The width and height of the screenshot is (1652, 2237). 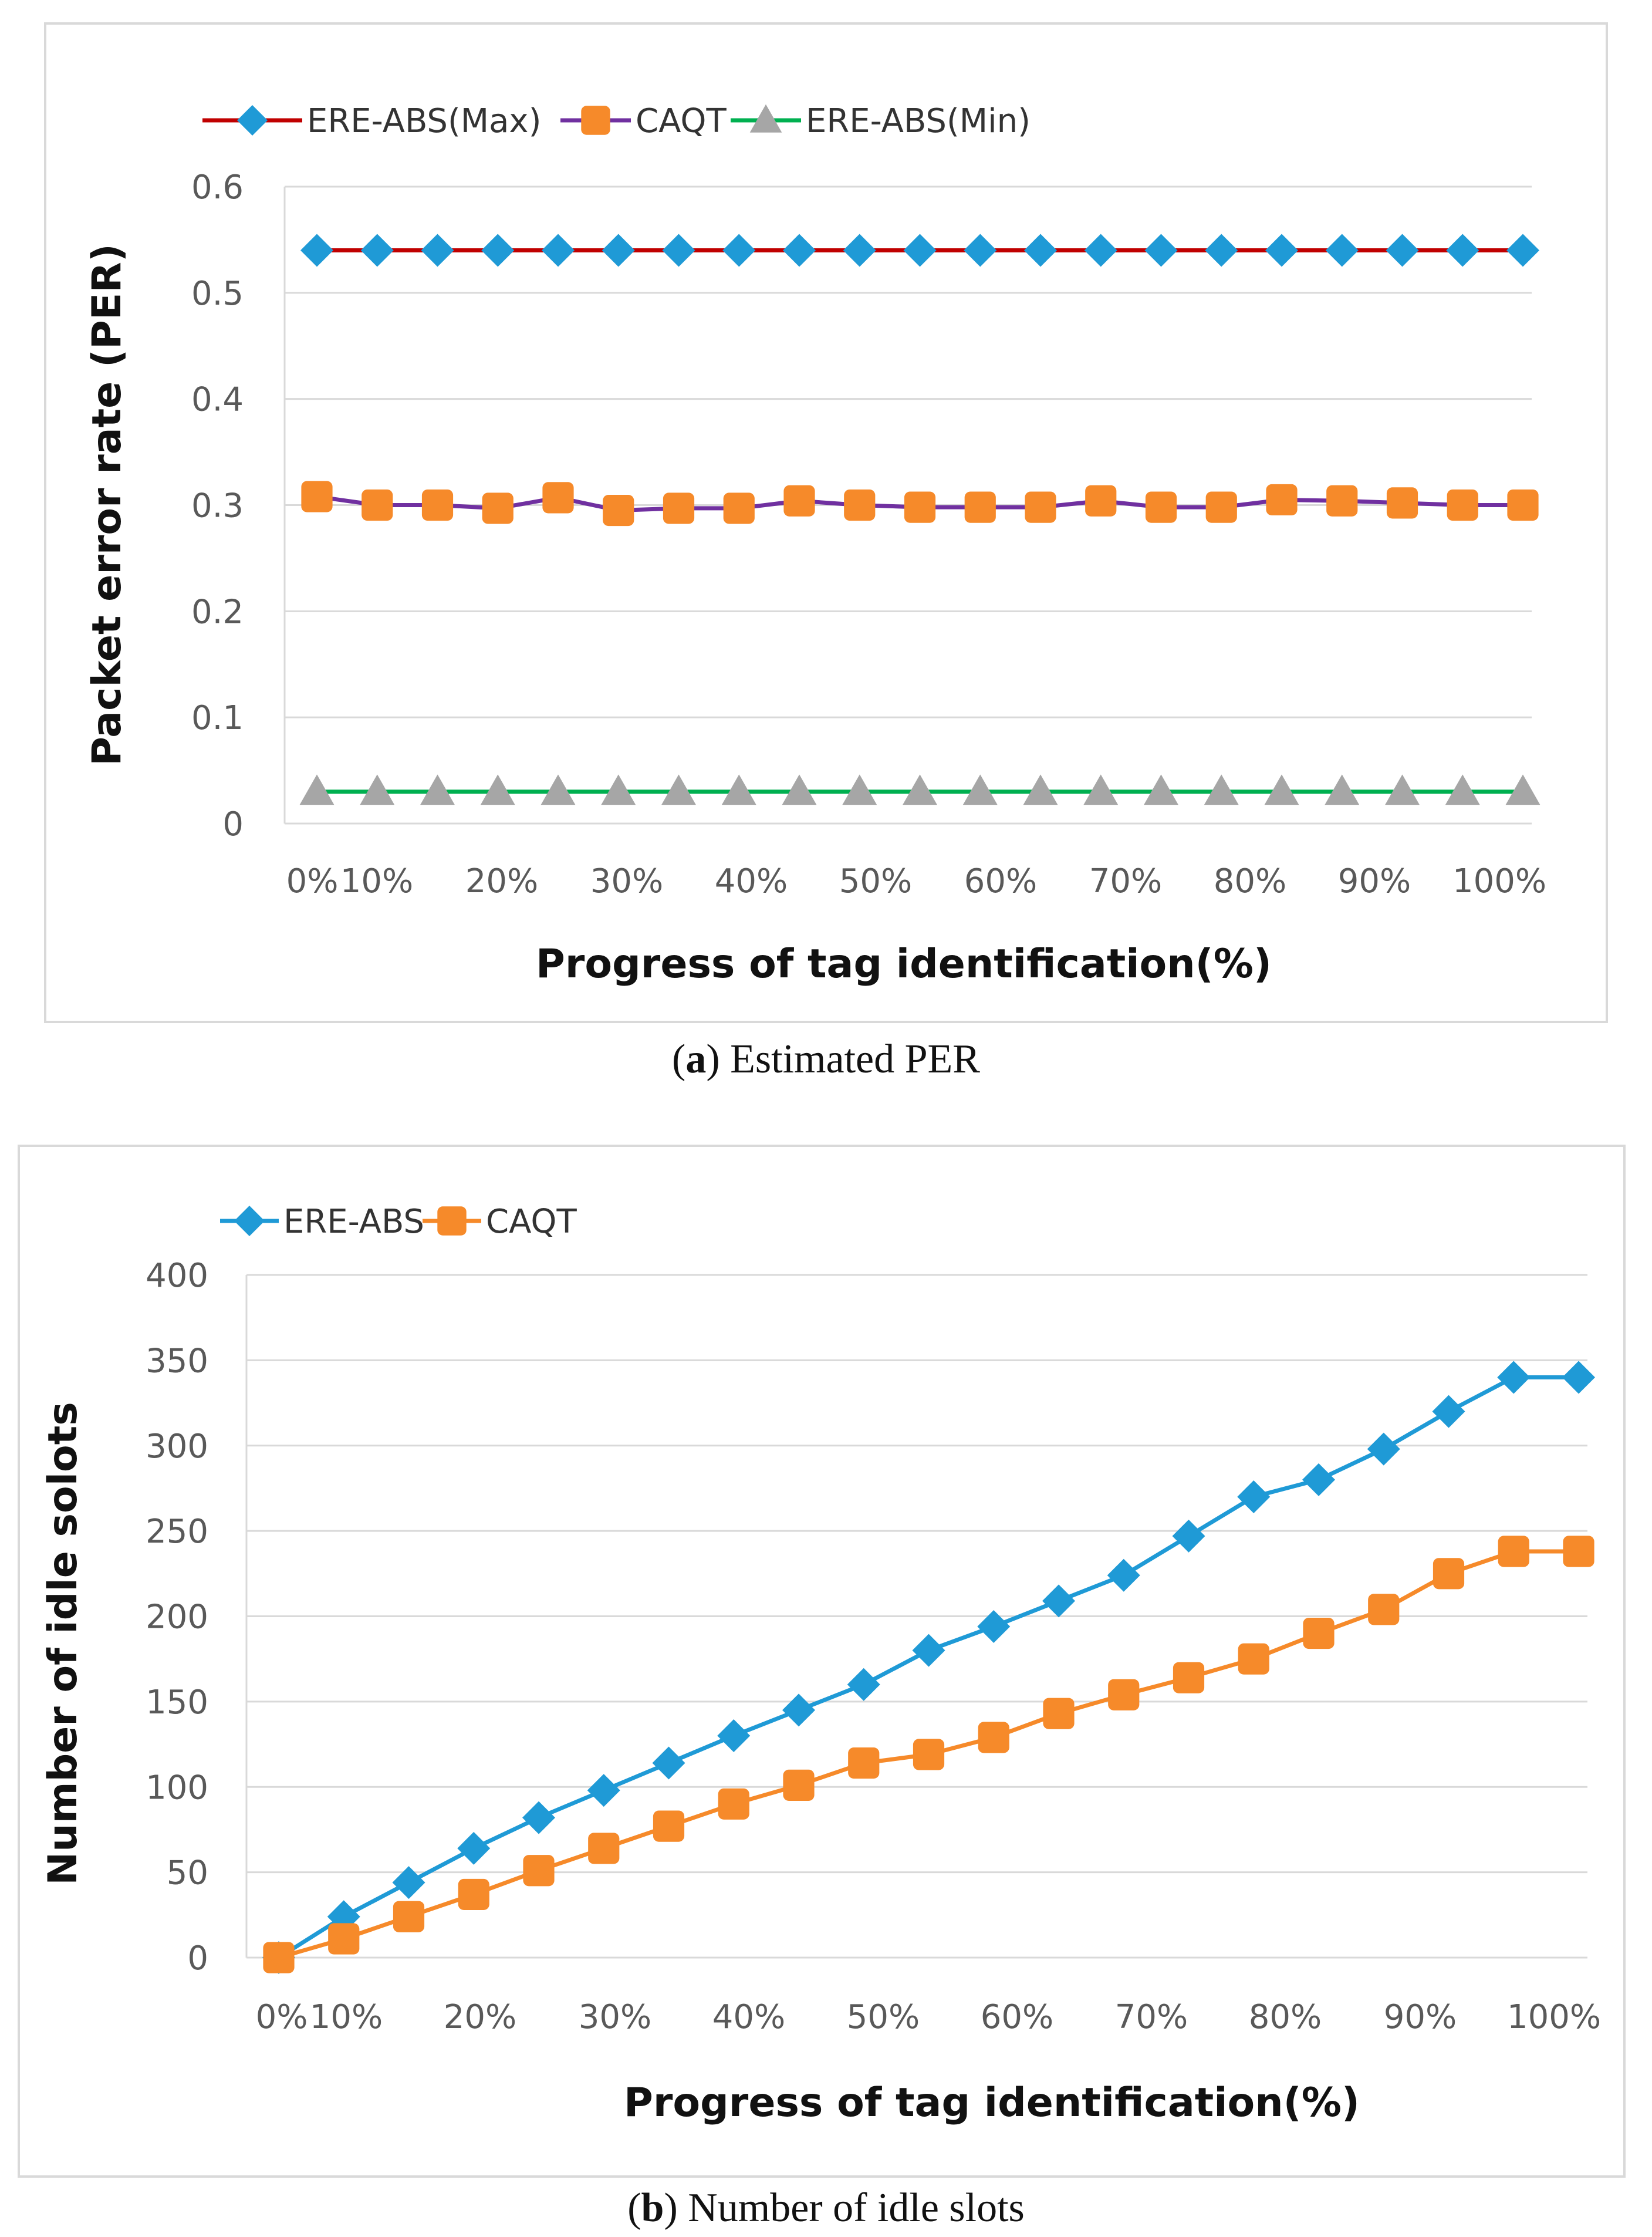 What do you see at coordinates (177, 1617) in the screenshot?
I see `y-tick-label: 200` at bounding box center [177, 1617].